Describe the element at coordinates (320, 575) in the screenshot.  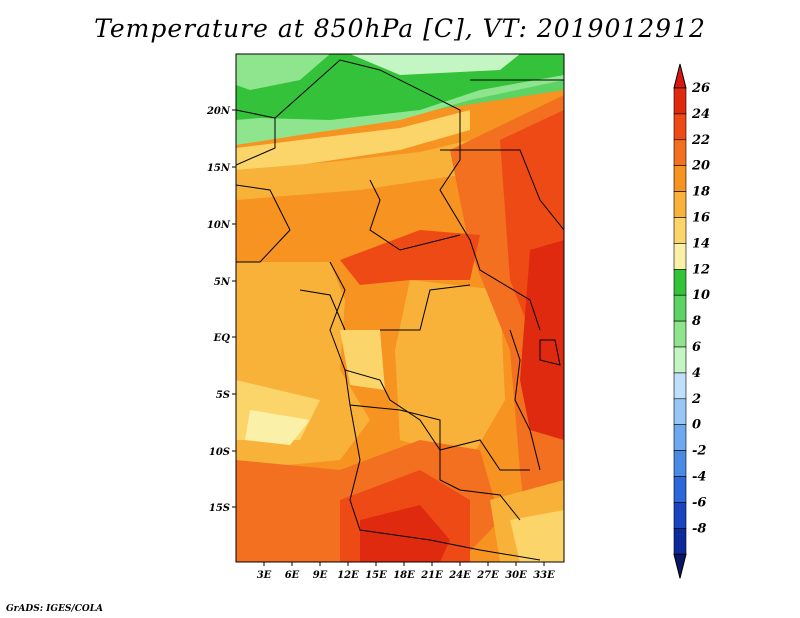
I see `lon-label: 9E` at that location.